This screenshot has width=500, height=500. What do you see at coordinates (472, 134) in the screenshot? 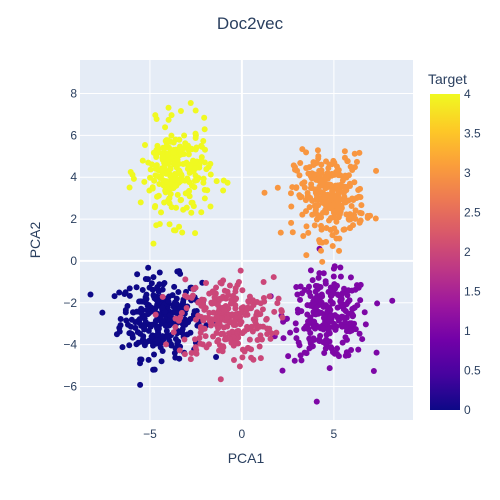
I see `colorbar-tick-label: 3.5` at bounding box center [472, 134].